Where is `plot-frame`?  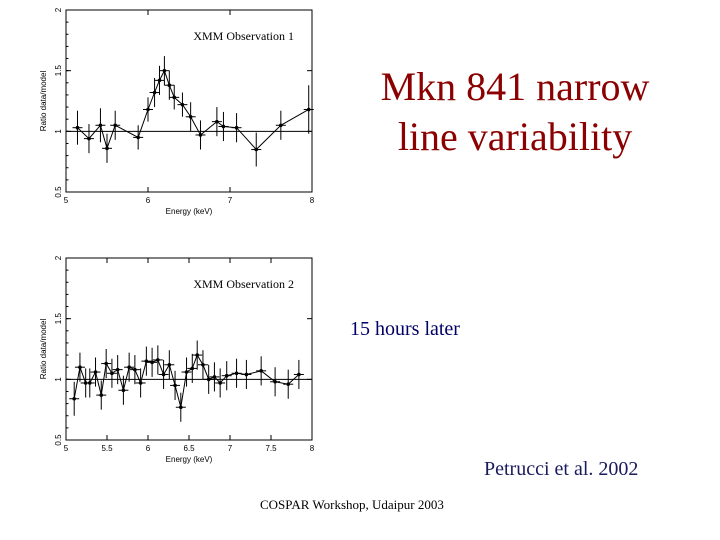 plot-frame is located at coordinates (189, 101).